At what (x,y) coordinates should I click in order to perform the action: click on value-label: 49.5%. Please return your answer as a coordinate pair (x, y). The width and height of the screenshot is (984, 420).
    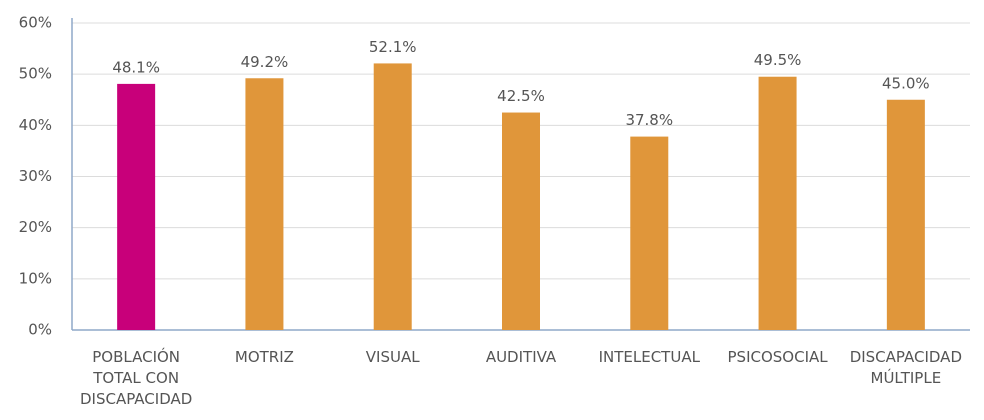
    Looking at the image, I should click on (778, 60).